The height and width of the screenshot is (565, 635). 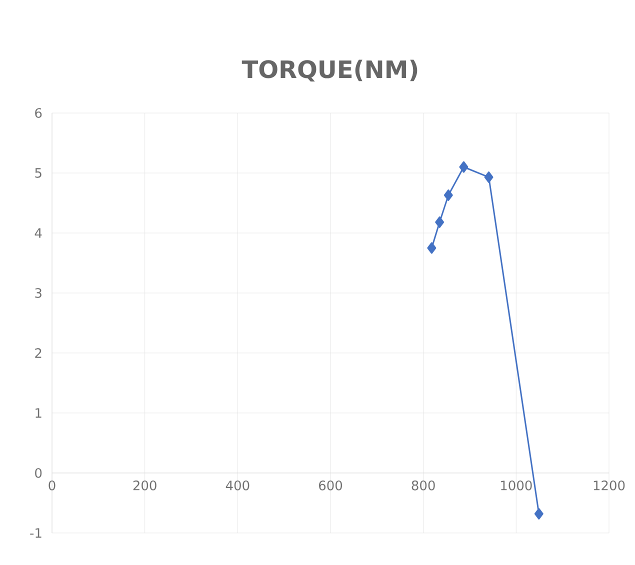 I want to click on x-tick-label: 1200, so click(x=609, y=485).